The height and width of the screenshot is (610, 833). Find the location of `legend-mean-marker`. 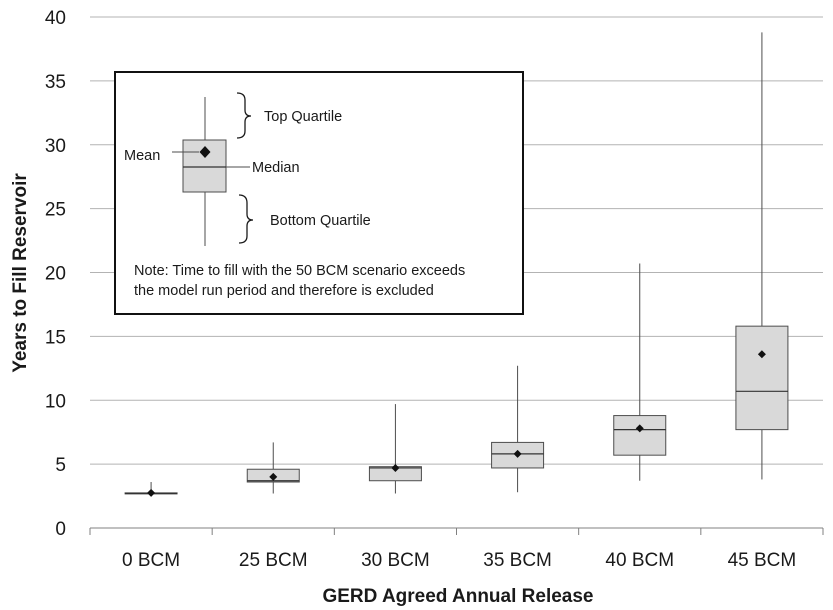

legend-mean-marker is located at coordinates (205, 152).